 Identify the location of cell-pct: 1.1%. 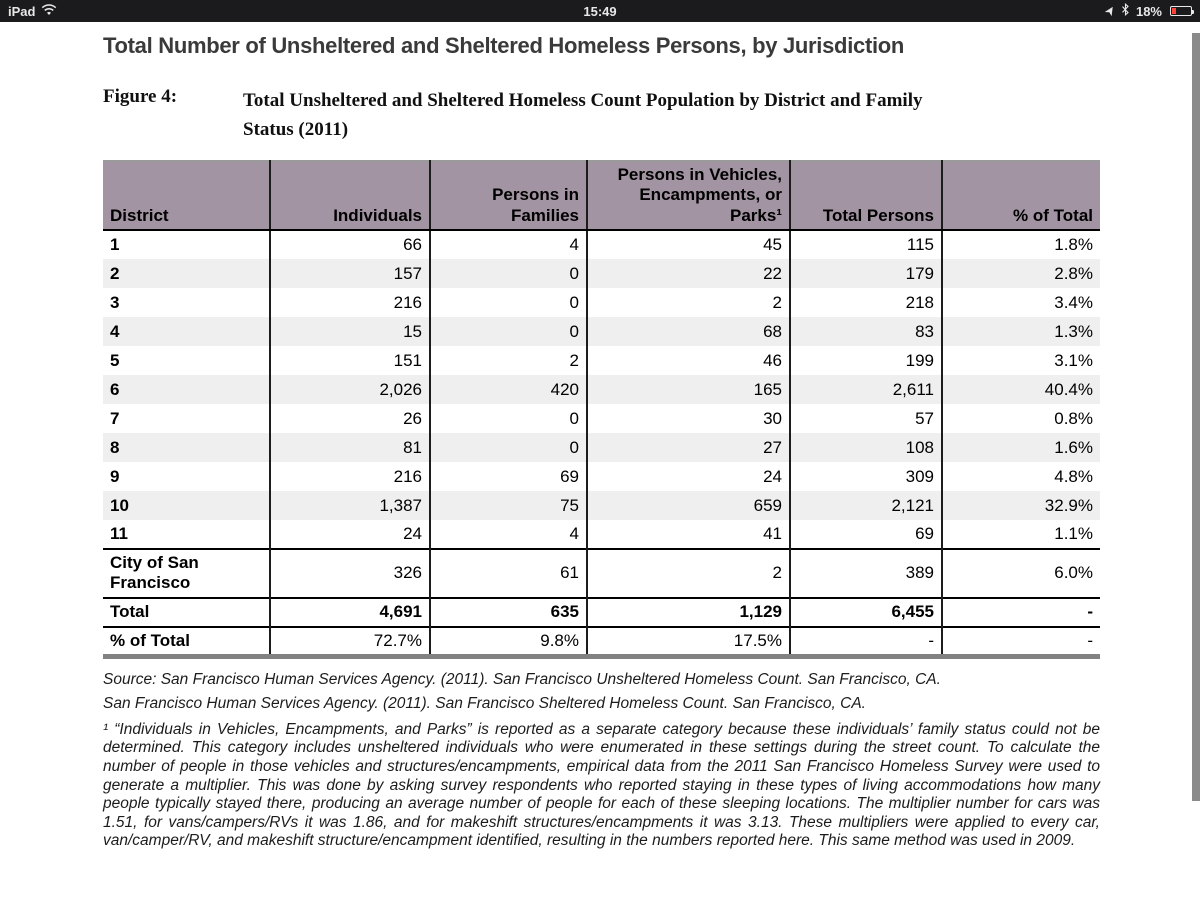
(1020, 535).